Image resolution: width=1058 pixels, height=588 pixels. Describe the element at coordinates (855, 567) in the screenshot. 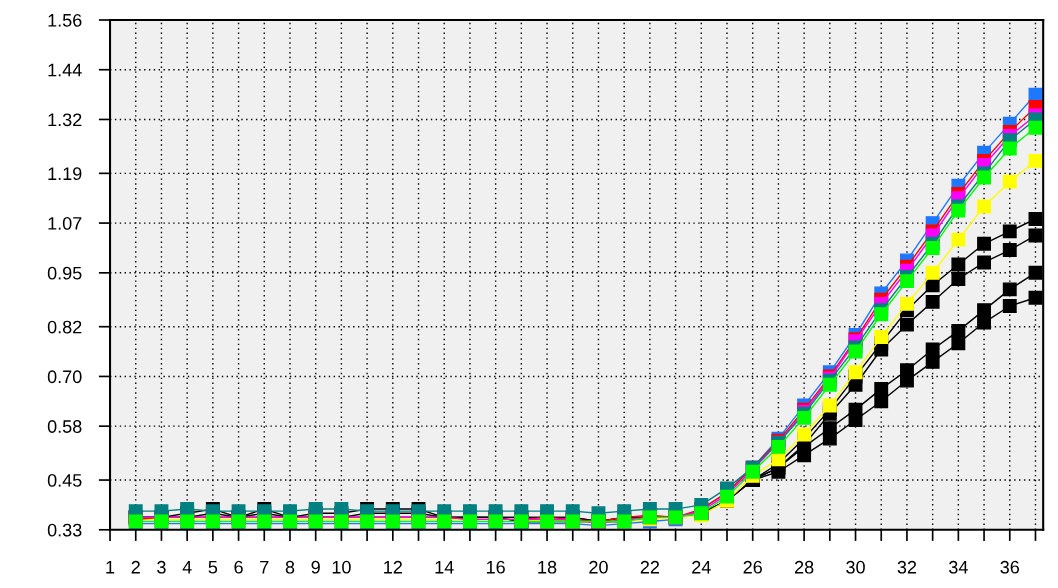

I see `x-tick-label: 30` at that location.